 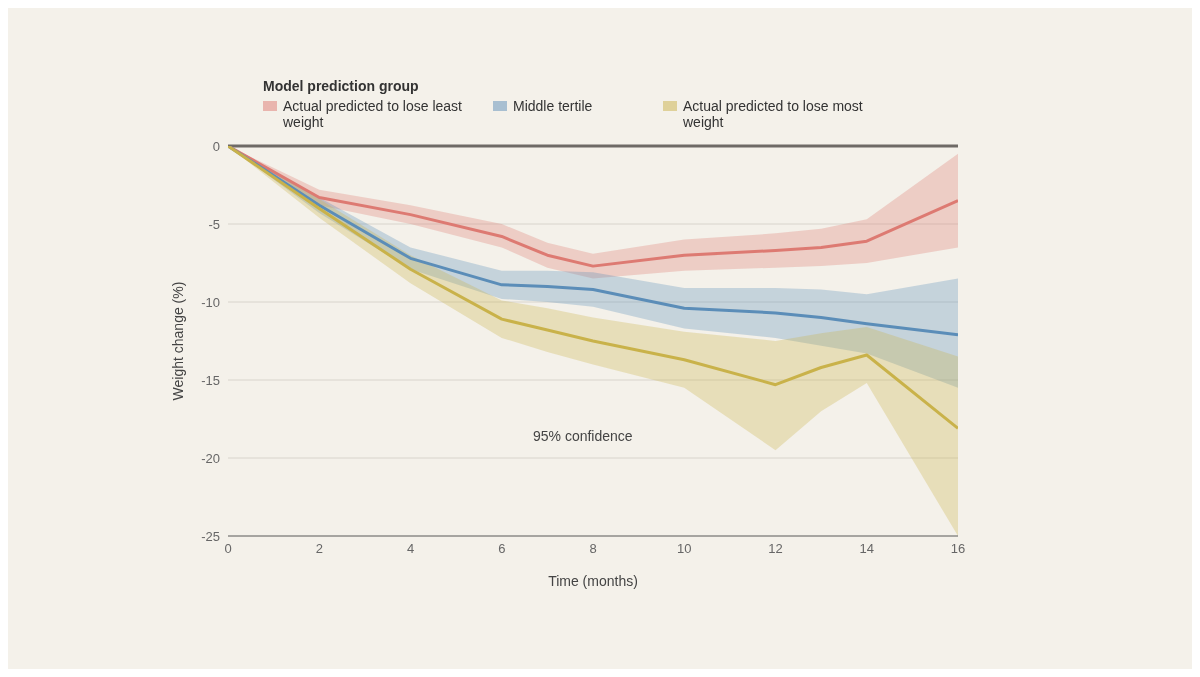 What do you see at coordinates (210, 302) in the screenshot?
I see `y-tick-label: -10` at bounding box center [210, 302].